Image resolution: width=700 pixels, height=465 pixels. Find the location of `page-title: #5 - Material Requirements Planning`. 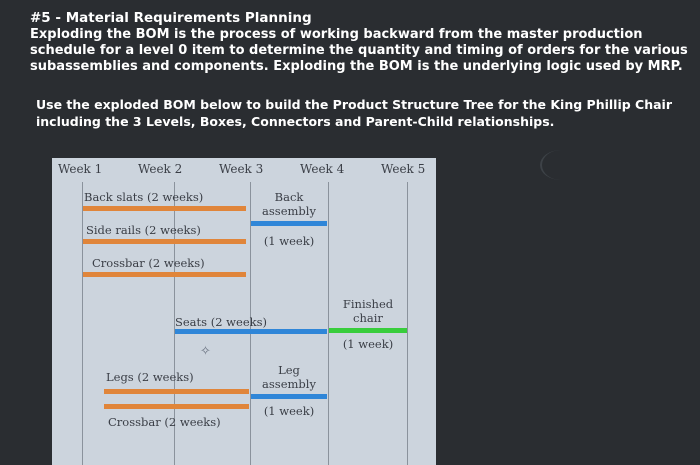

page-title: #5 - Material Requirements Planning is located at coordinates (171, 18).